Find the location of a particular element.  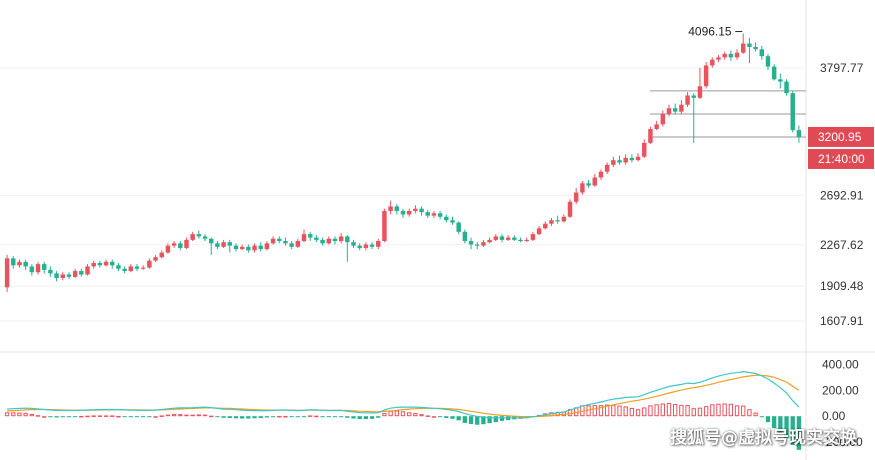

price-tick-label: 1607.91 is located at coordinates (842, 321).